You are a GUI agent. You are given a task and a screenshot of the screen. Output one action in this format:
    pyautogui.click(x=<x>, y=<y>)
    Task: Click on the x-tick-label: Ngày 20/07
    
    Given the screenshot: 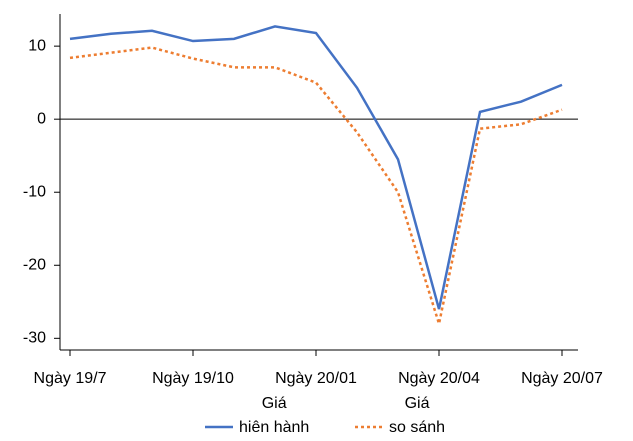 What is the action you would take?
    pyautogui.click(x=562, y=378)
    